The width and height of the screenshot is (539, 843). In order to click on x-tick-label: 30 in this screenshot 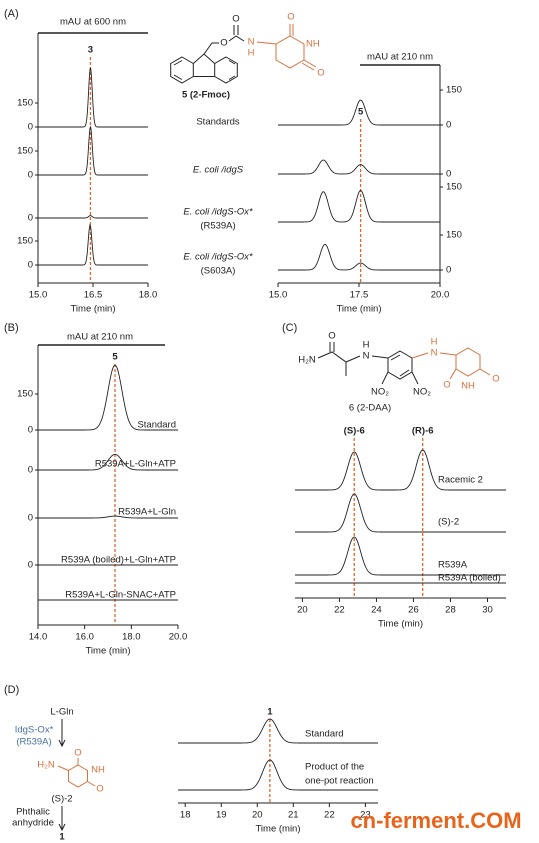, I will do `click(487, 610)`.